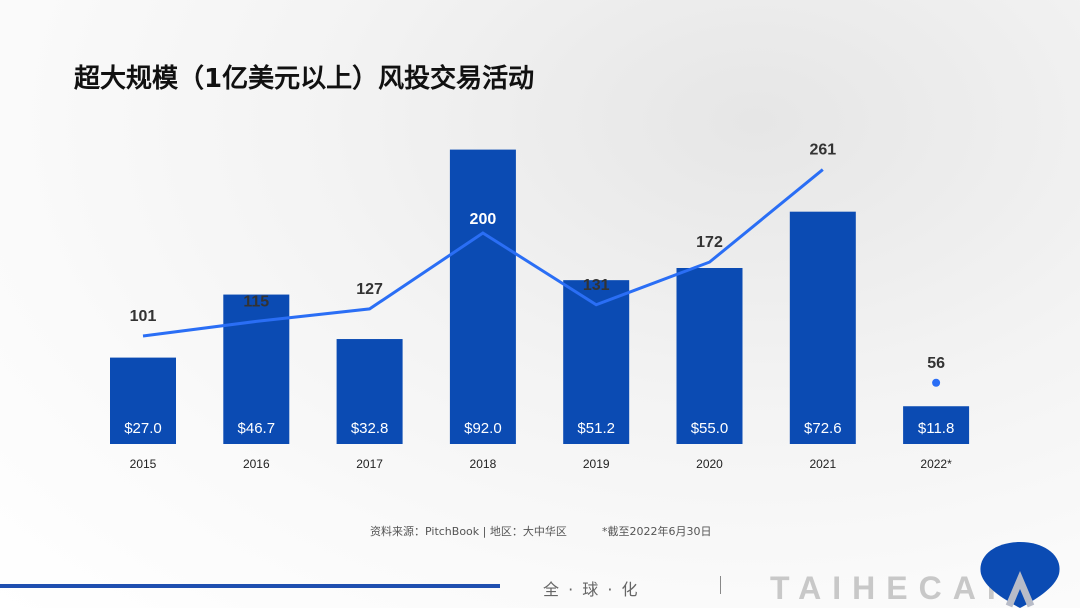 The height and width of the screenshot is (608, 1080). I want to click on line-label-2018: 200, so click(483, 219).